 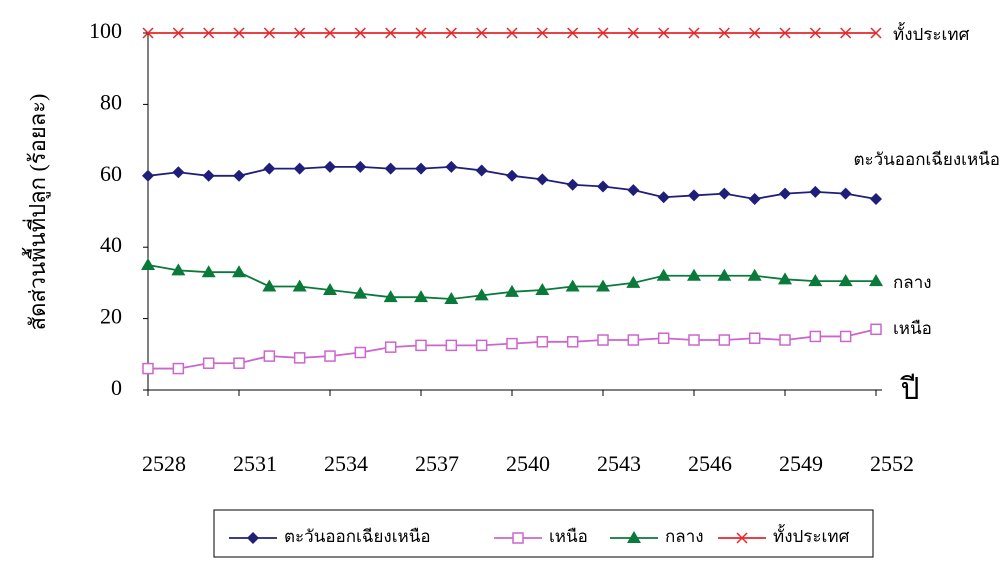 I want to click on legend-label: กลาง, so click(x=684, y=536).